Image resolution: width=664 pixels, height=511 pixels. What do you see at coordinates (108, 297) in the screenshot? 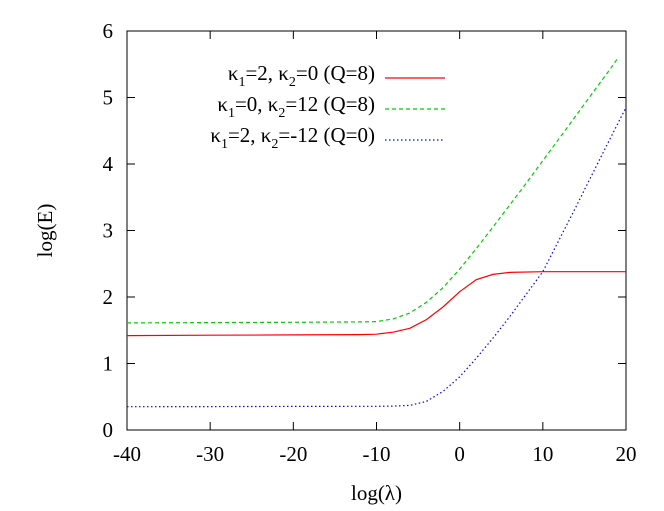
I see `y-tick-label: 2` at bounding box center [108, 297].